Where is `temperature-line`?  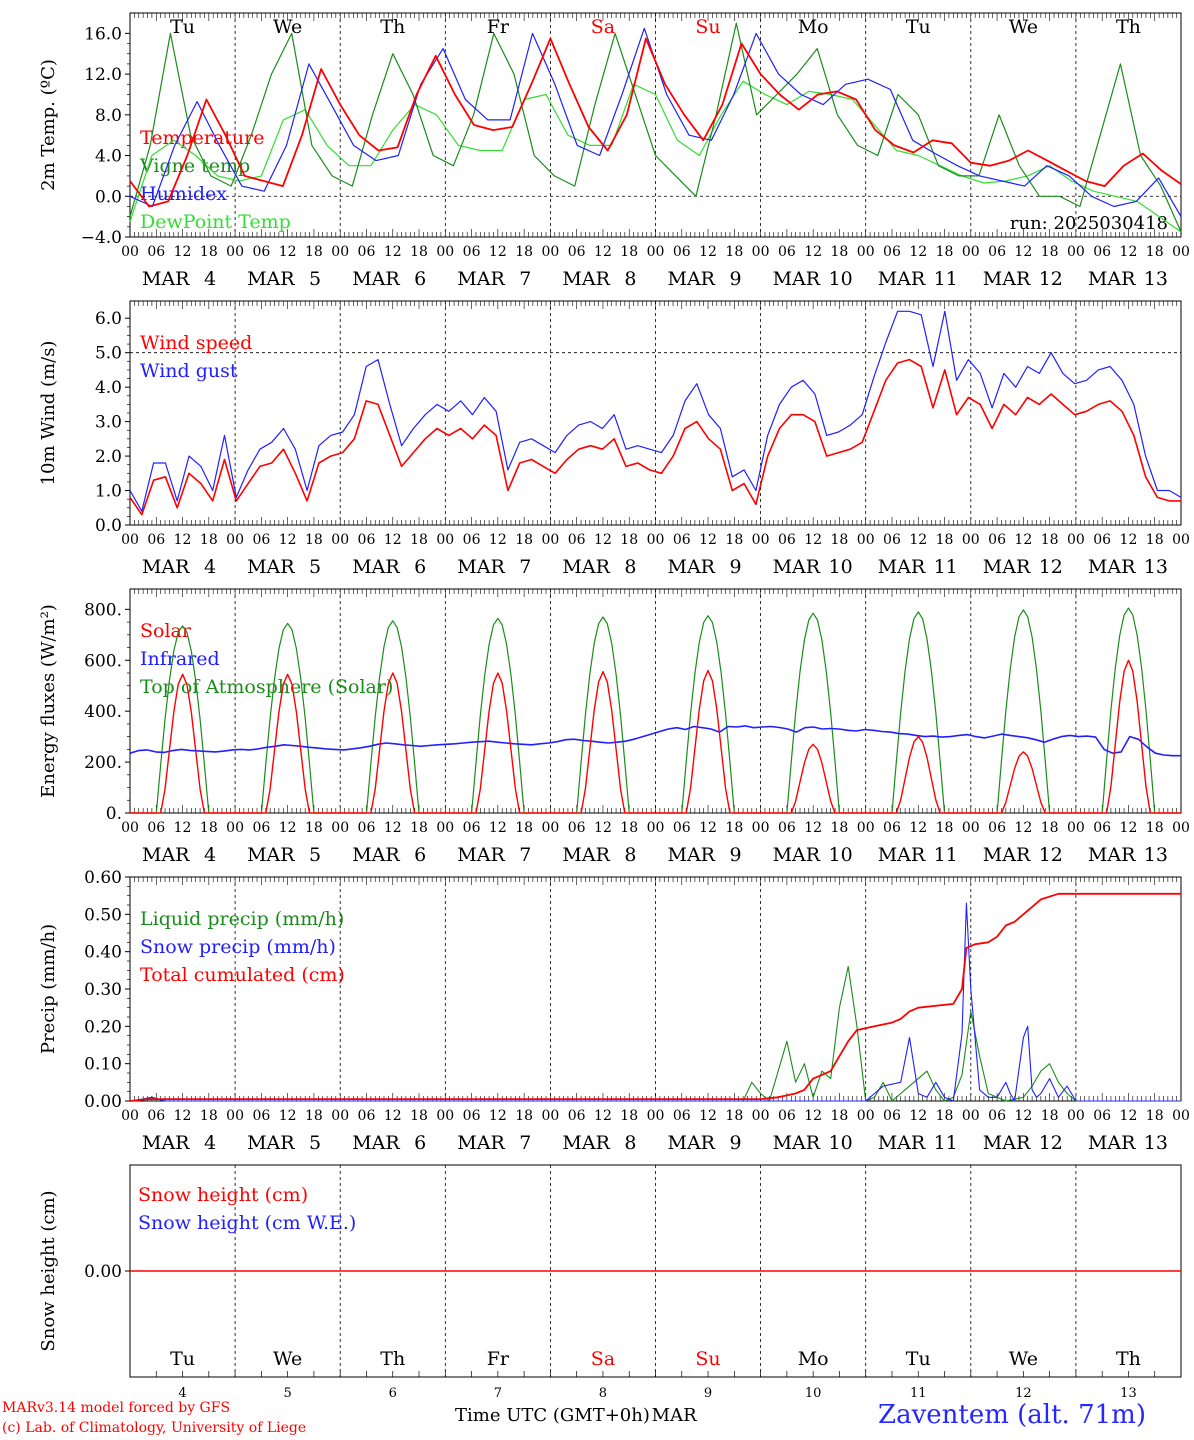 temperature-line is located at coordinates (655, 122).